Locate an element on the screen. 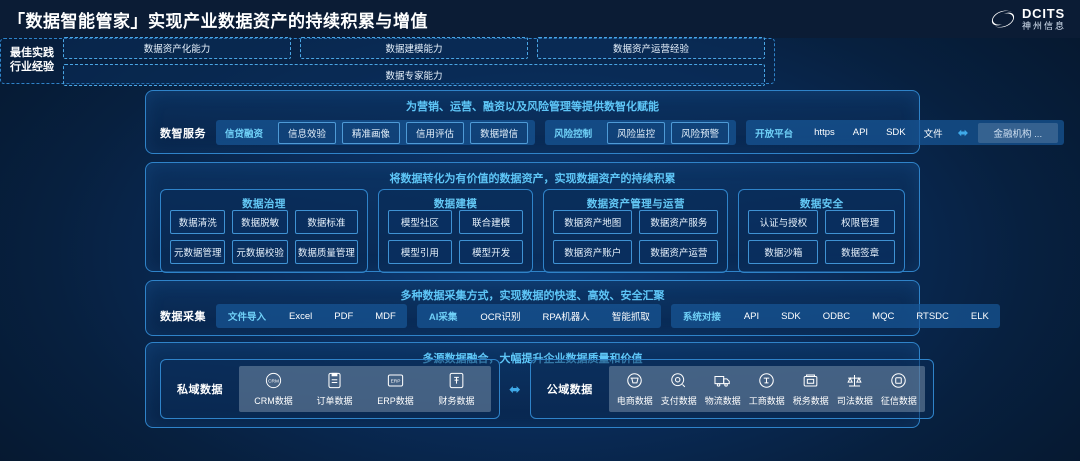  service-row-label: 数智服务 is located at coordinates (183, 133).